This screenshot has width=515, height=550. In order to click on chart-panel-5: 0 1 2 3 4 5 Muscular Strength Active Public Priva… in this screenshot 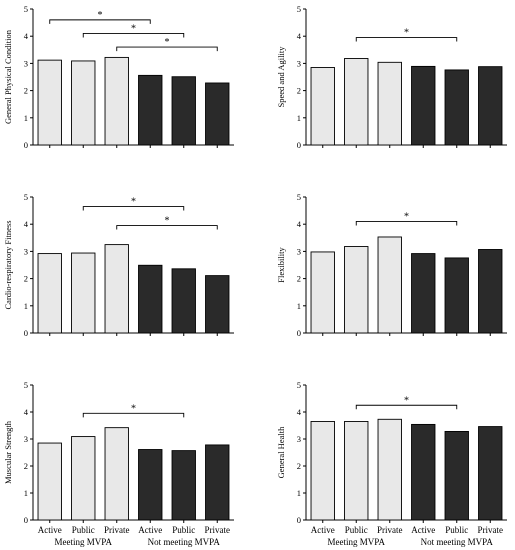, I will do `click(118, 463)`.